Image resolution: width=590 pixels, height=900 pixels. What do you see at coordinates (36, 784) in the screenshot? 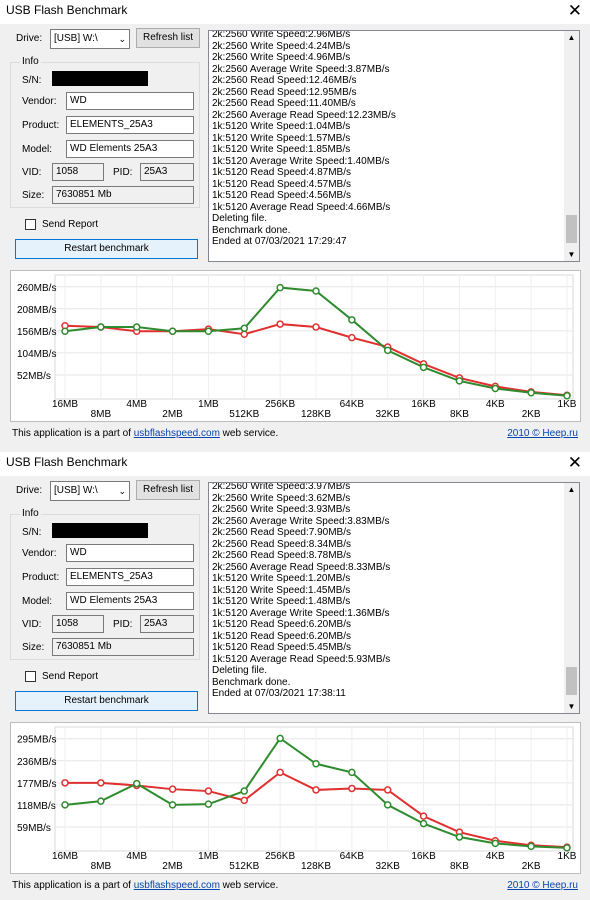
I see `y-tick-label: 177MB/s` at bounding box center [36, 784].